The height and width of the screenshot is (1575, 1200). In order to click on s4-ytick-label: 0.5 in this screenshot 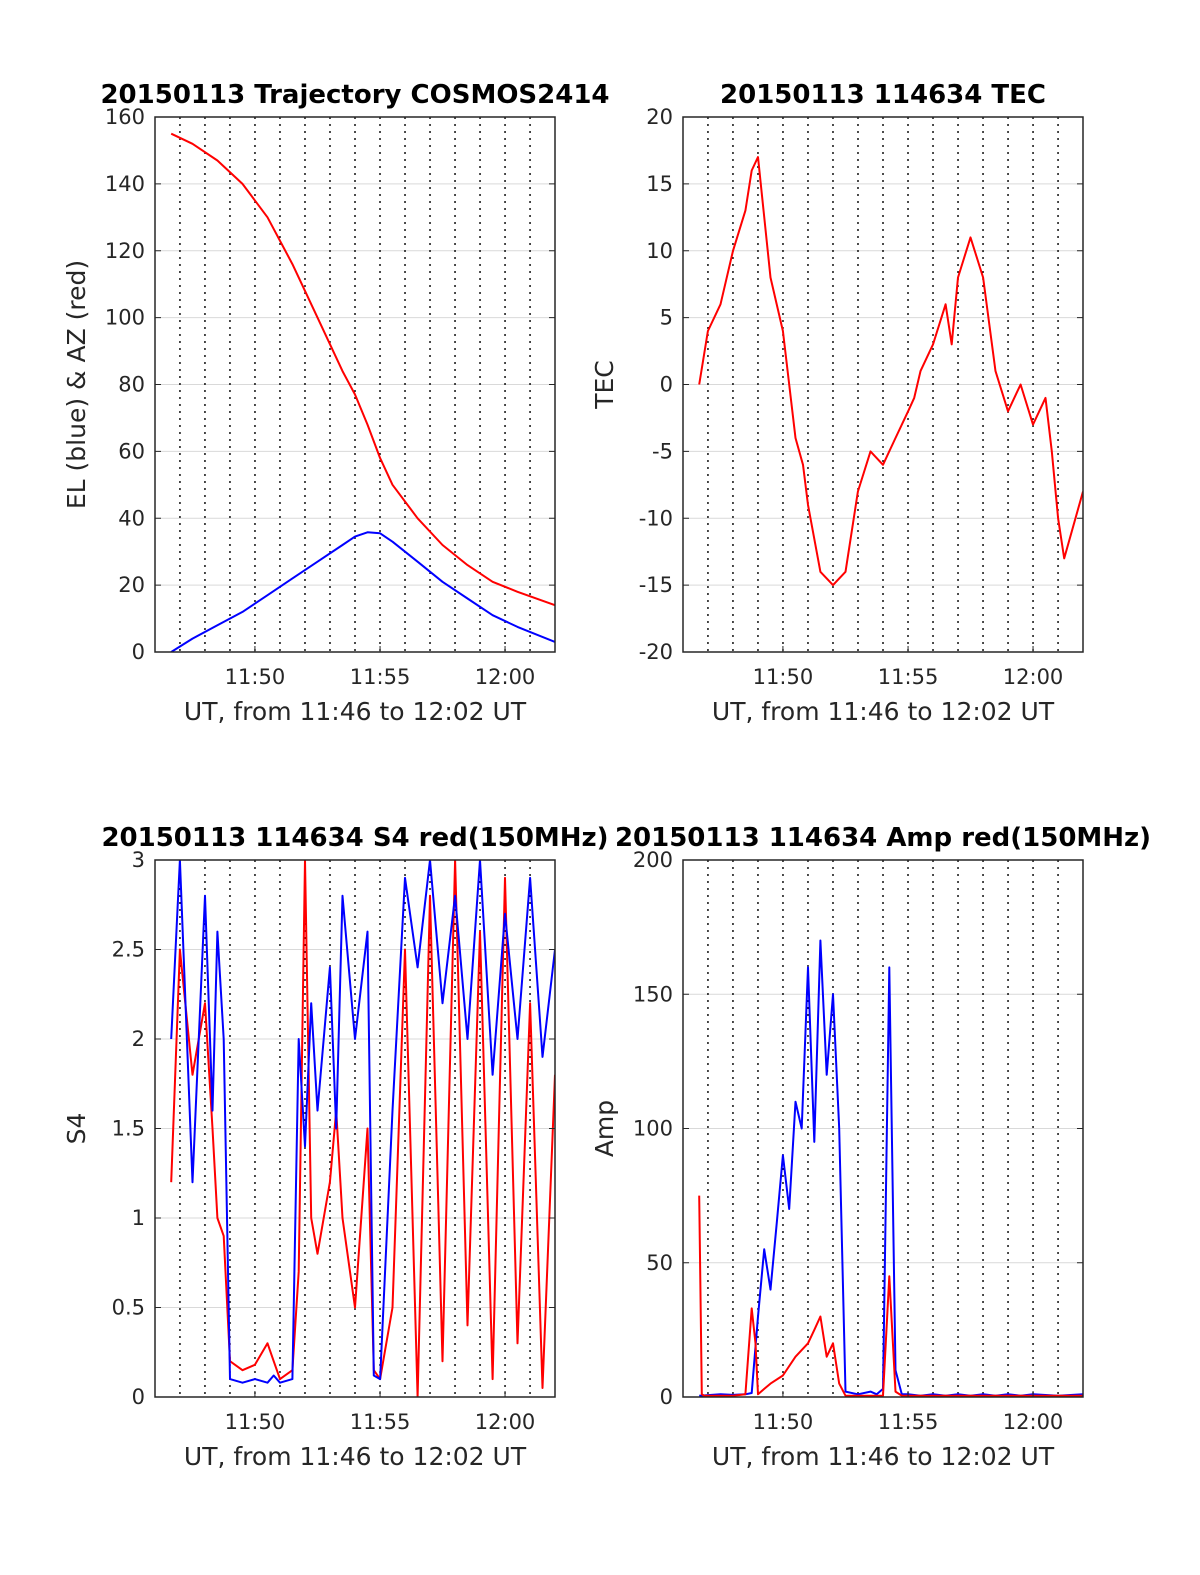, I will do `click(128, 1308)`.